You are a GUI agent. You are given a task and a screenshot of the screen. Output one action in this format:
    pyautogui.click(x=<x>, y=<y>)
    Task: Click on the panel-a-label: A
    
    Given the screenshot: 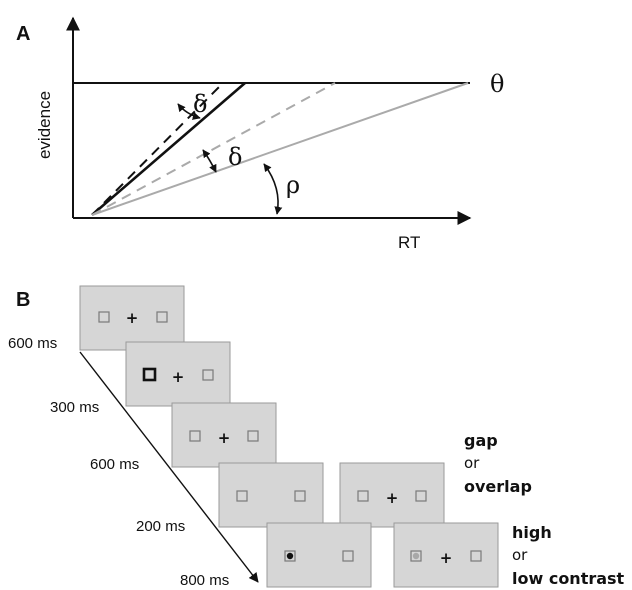 What is the action you would take?
    pyautogui.click(x=23, y=34)
    